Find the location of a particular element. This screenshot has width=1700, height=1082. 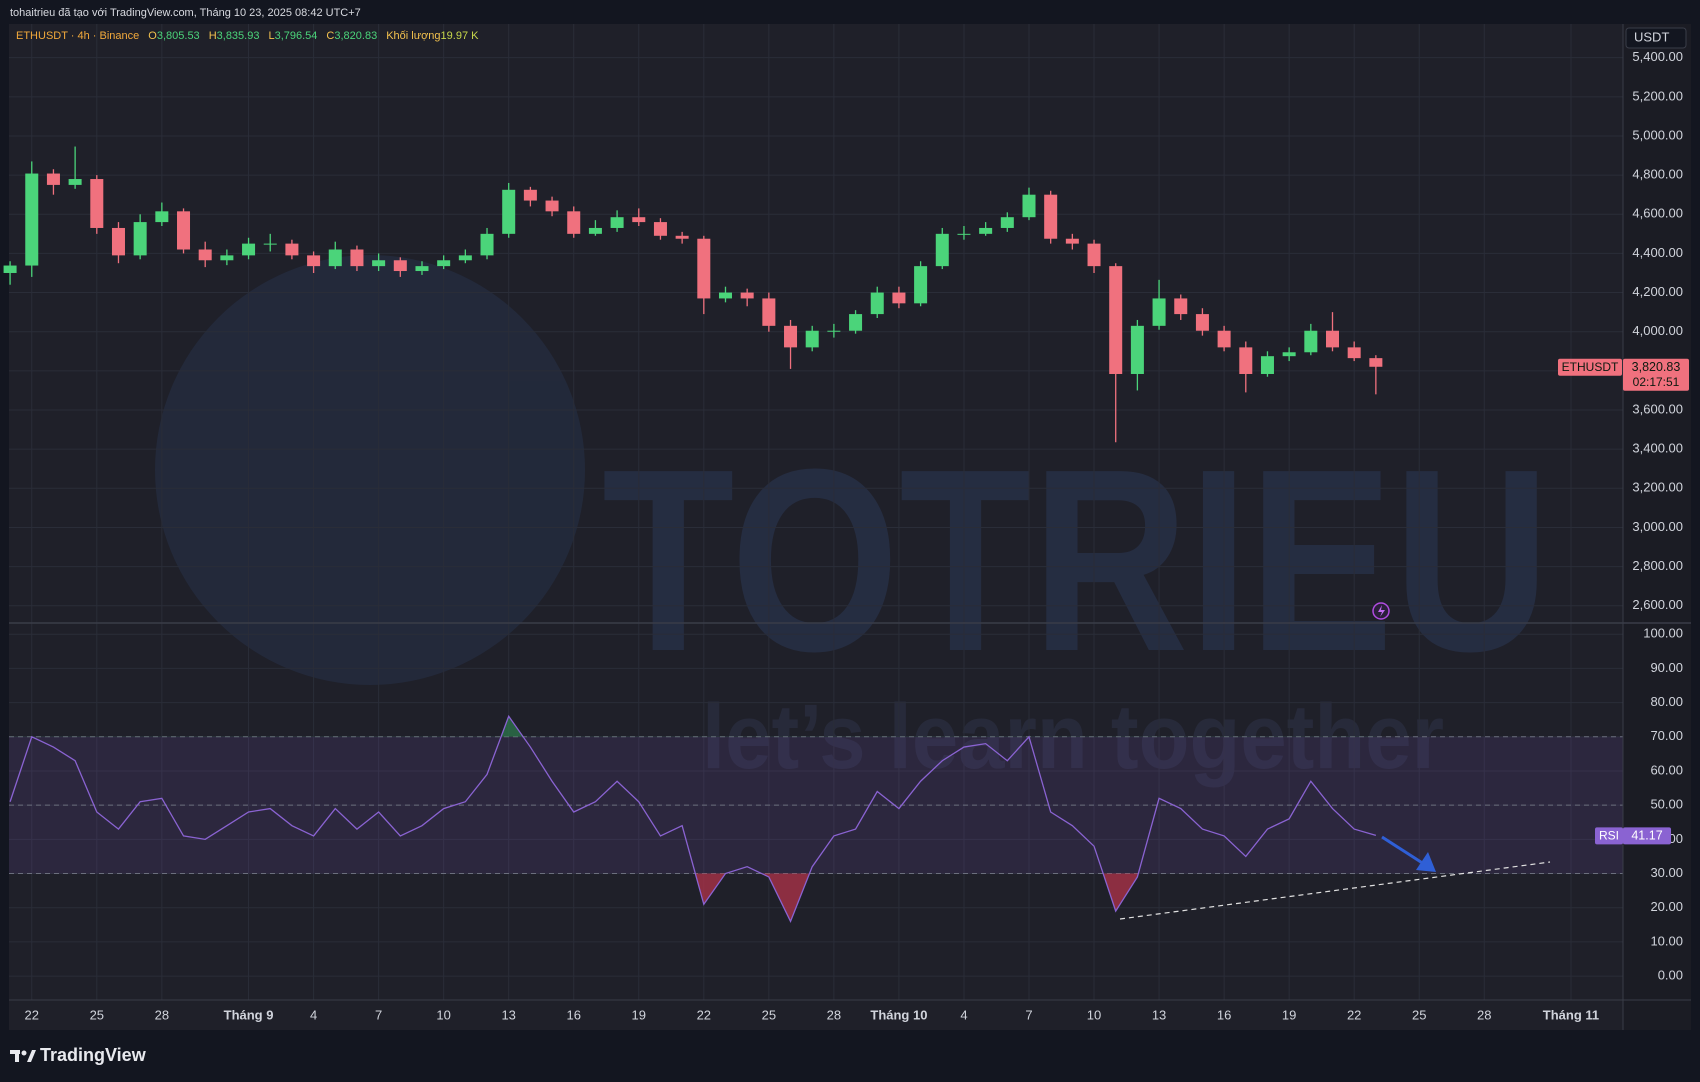

x-tick-label: 19 is located at coordinates (639, 1014).